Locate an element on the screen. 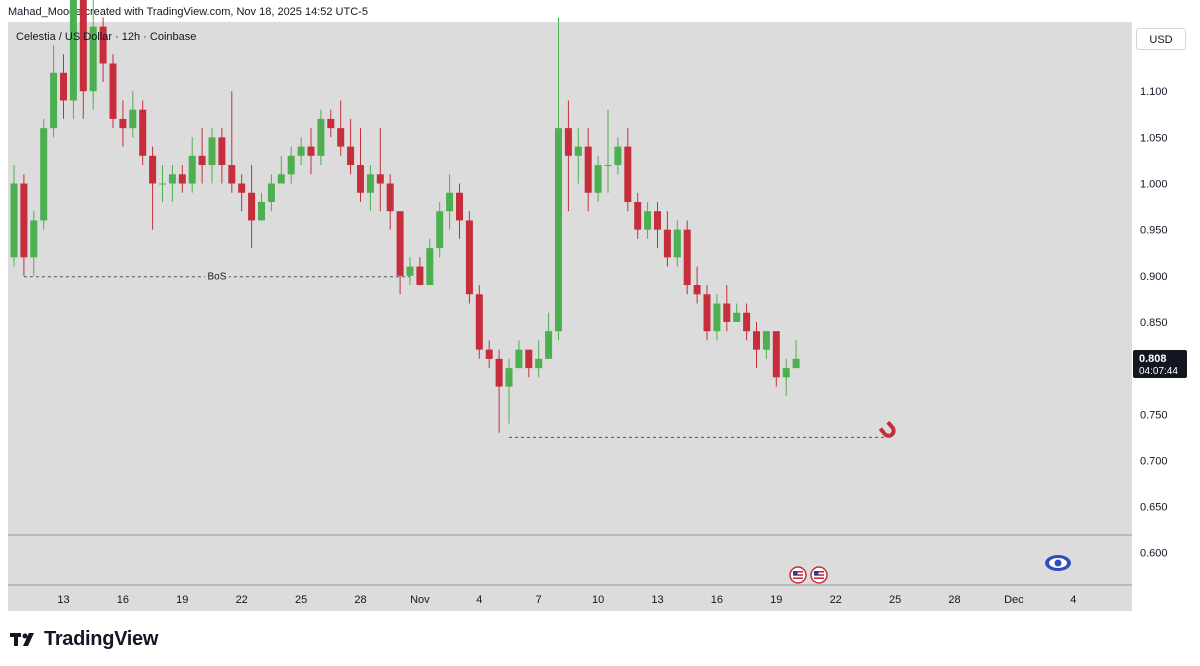 The image size is (1200, 666). time-tick-17: 4 is located at coordinates (1073, 600).